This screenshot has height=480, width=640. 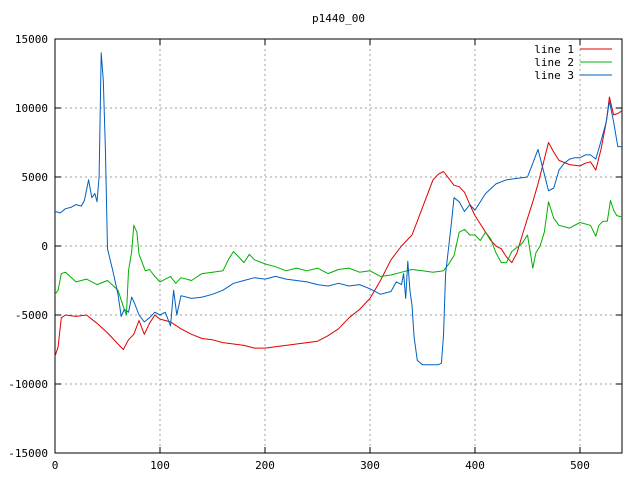 I want to click on x-tick-label: 200, so click(x=265, y=465).